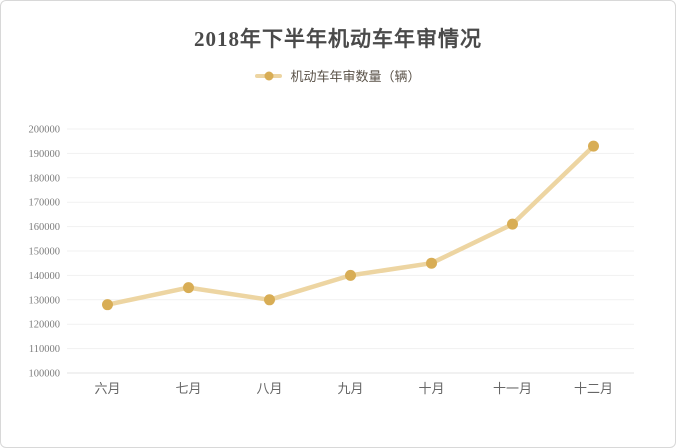  What do you see at coordinates (45, 130) in the screenshot?
I see `y-tick-label: 200000` at bounding box center [45, 130].